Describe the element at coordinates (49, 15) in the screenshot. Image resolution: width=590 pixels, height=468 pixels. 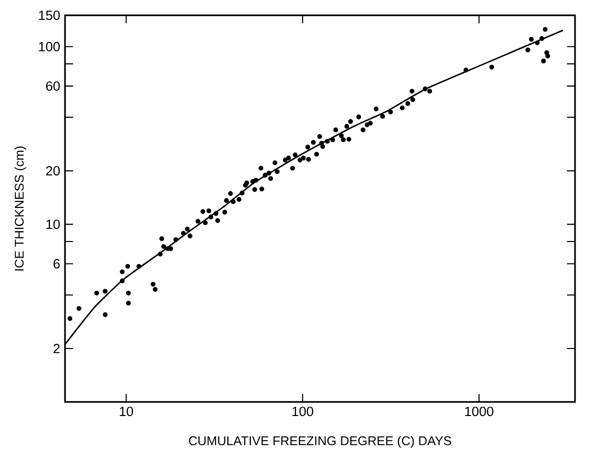
I see `y-tick-label: 150` at that location.